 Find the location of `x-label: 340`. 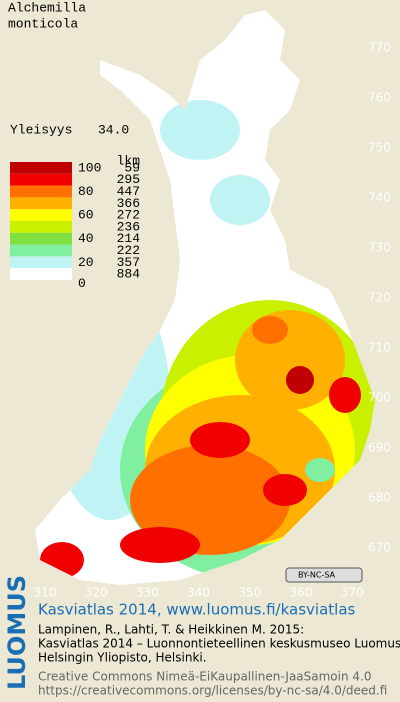

x-label: 340 is located at coordinates (198, 593).